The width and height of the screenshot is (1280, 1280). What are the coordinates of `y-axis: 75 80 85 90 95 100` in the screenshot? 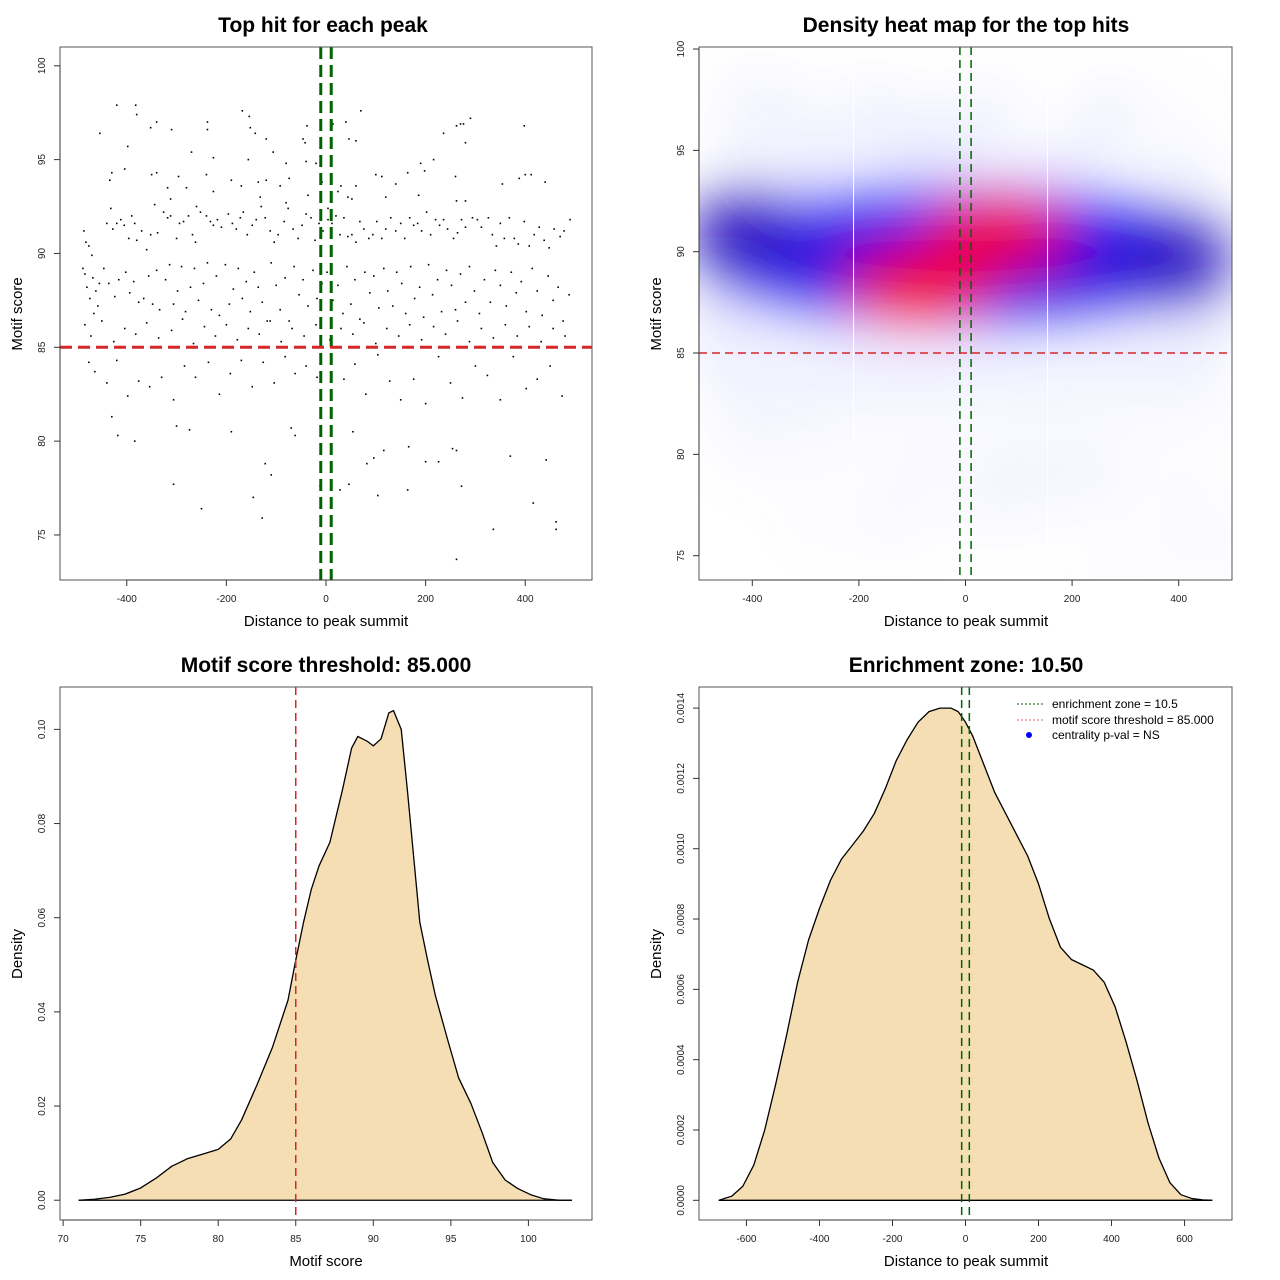 It's located at (688, 300).